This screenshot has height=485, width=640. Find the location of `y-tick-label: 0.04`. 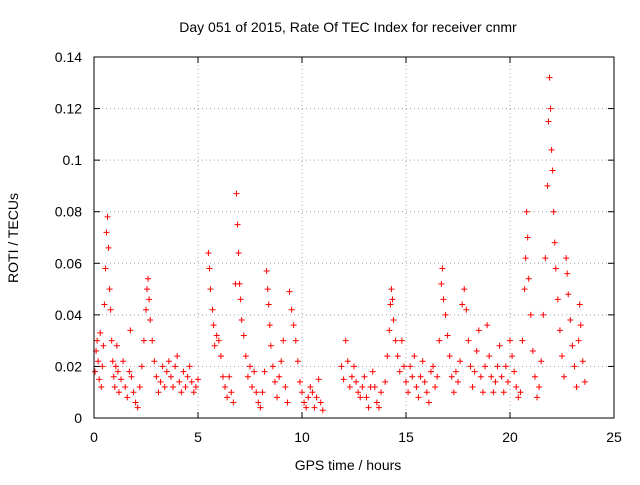

y-tick-label: 0.04 is located at coordinates (68, 315).